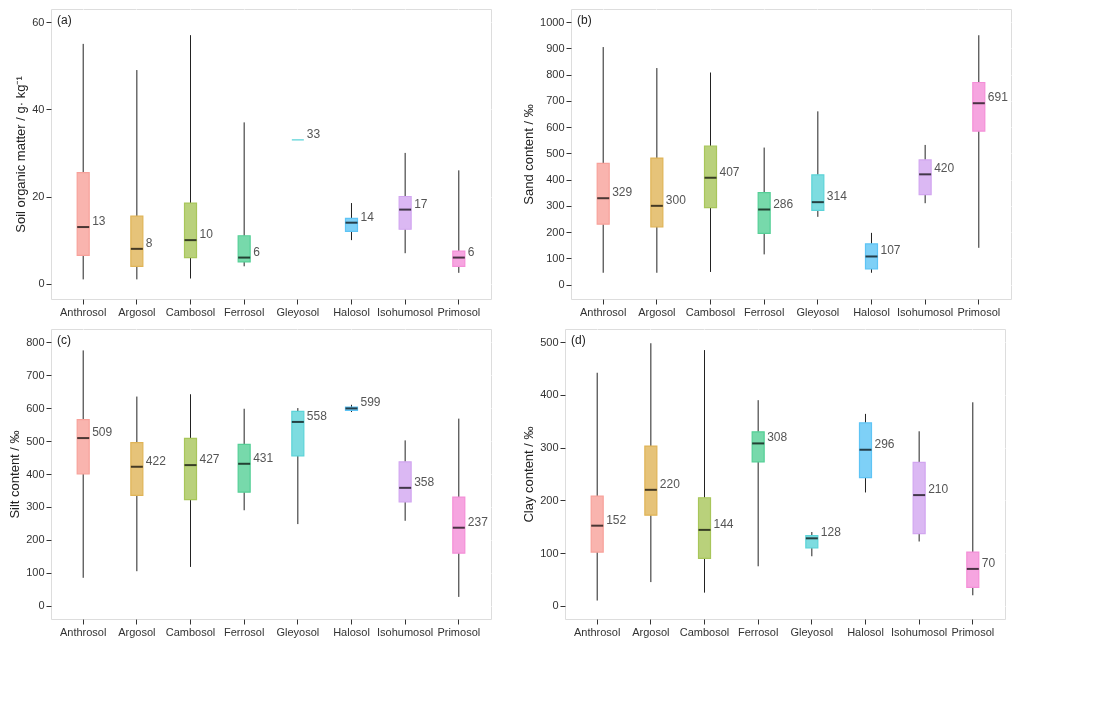 Image resolution: width=1104 pixels, height=725 pixels. What do you see at coordinates (477, 521) in the screenshot?
I see `text: 237` at bounding box center [477, 521].